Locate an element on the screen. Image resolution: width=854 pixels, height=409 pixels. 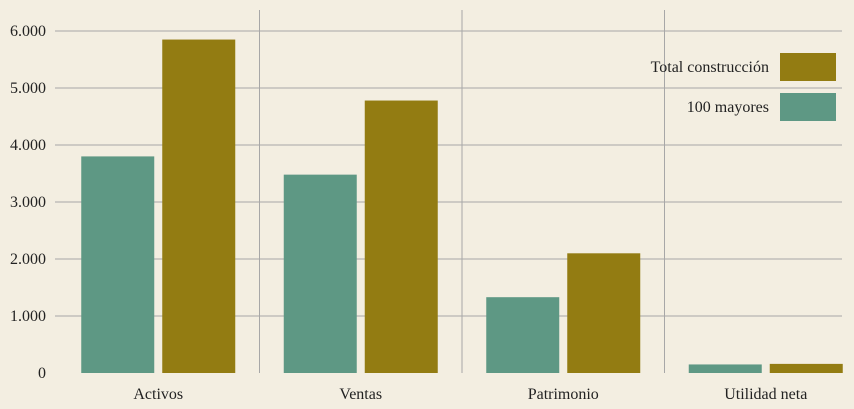
y-tick-label: 1.000 is located at coordinates (28, 316).